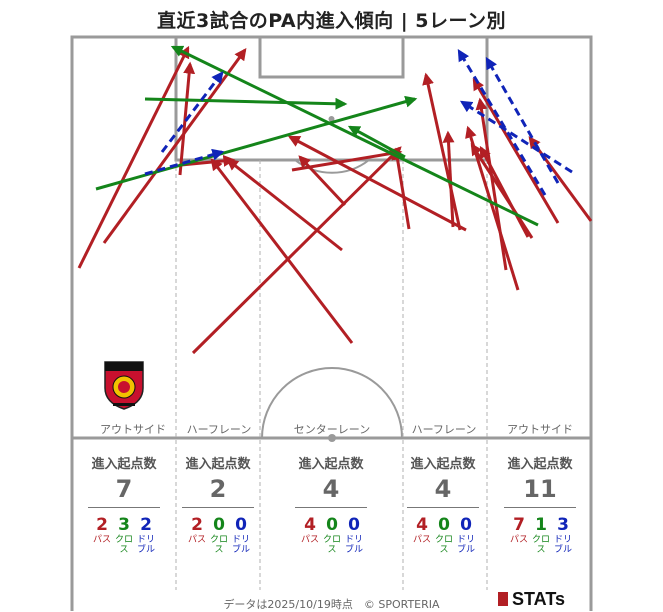  What do you see at coordinates (562, 535) in the screenshot?
I see `lane-dribble-count: 3 ドリブル` at bounding box center [562, 535].